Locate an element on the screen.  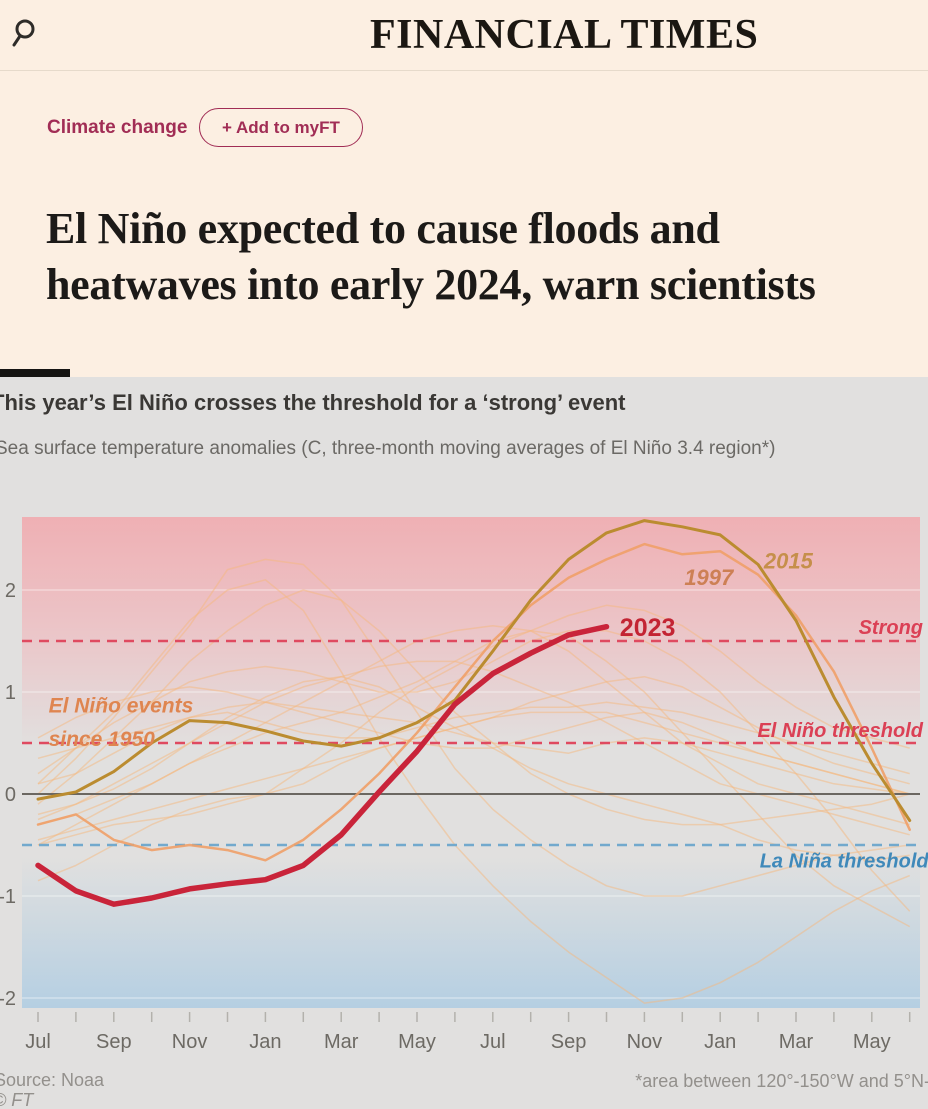
chart-copyright: © FT is located at coordinates (17, 1099).